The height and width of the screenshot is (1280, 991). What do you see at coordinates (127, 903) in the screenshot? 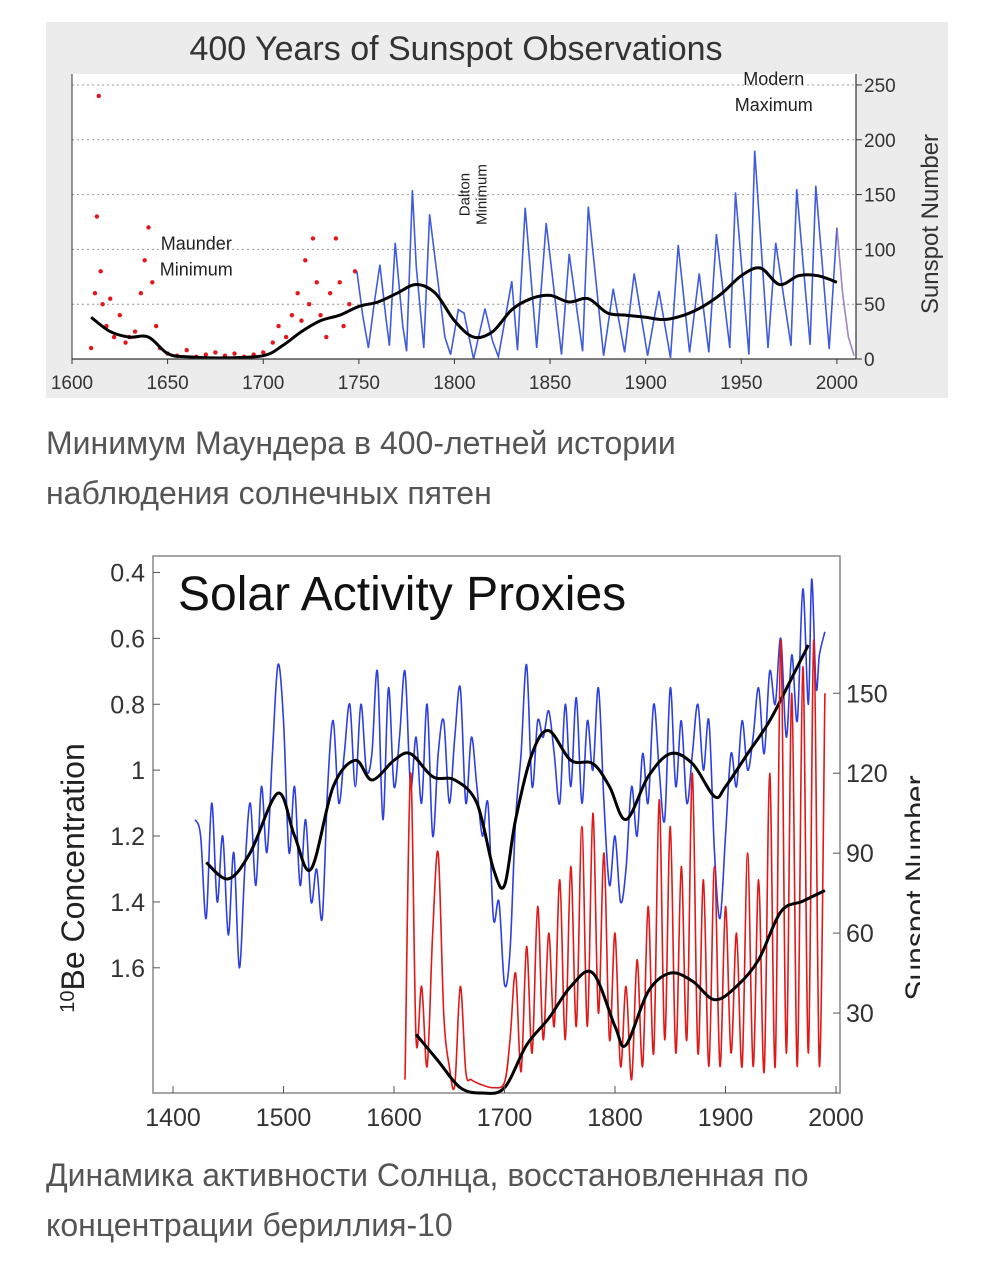
I see `y-left-tick-label: 1.4` at bounding box center [127, 903].